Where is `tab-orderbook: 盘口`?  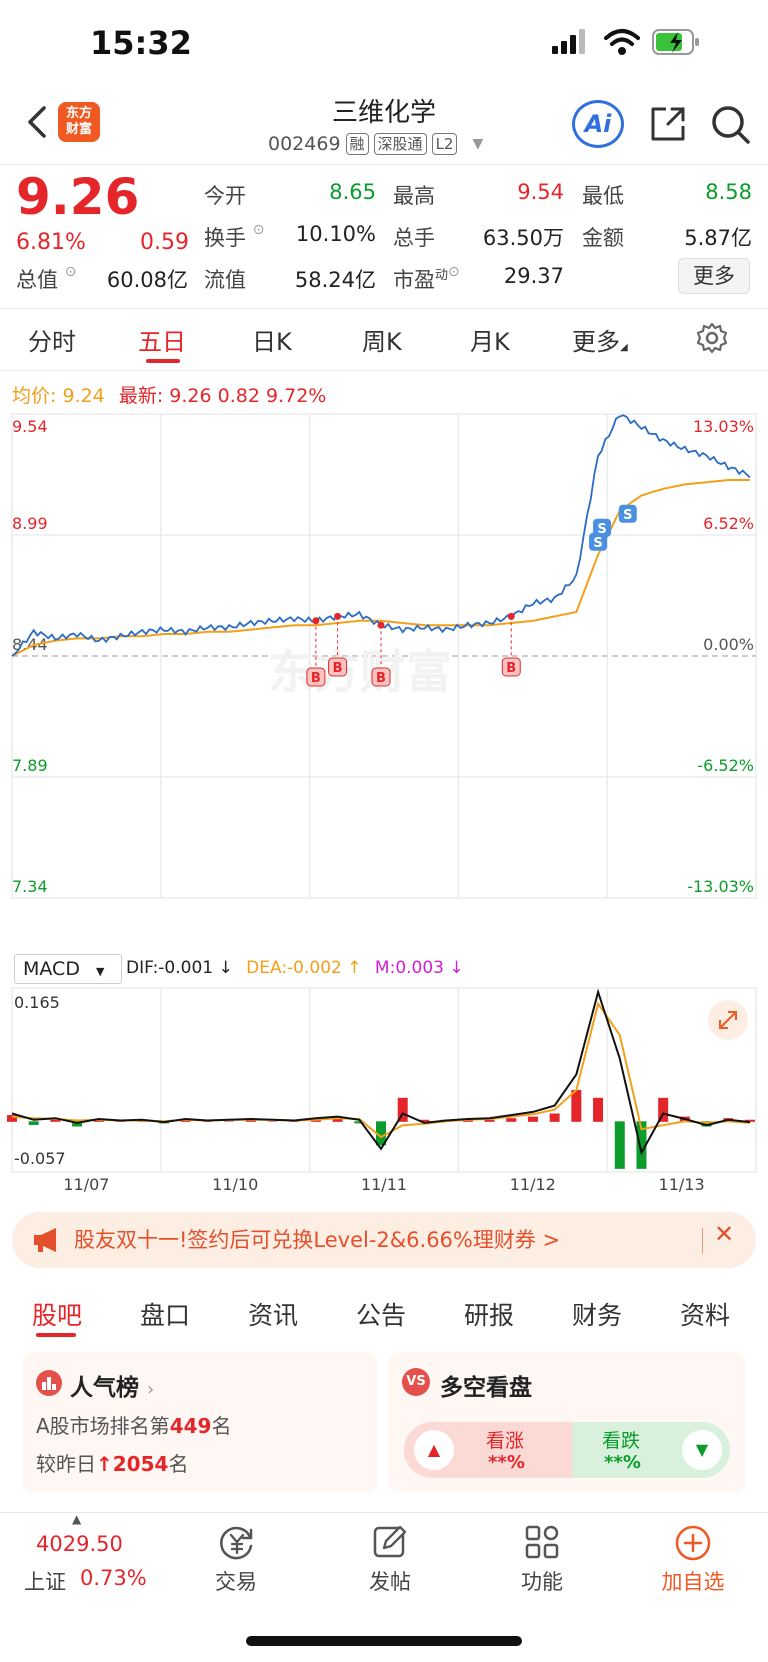 tab-orderbook: 盘口 is located at coordinates (165, 1315).